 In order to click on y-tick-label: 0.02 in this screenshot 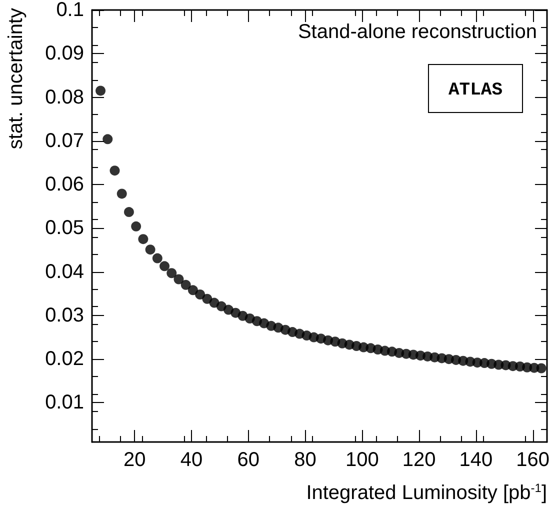, I will do `click(64, 359)`.